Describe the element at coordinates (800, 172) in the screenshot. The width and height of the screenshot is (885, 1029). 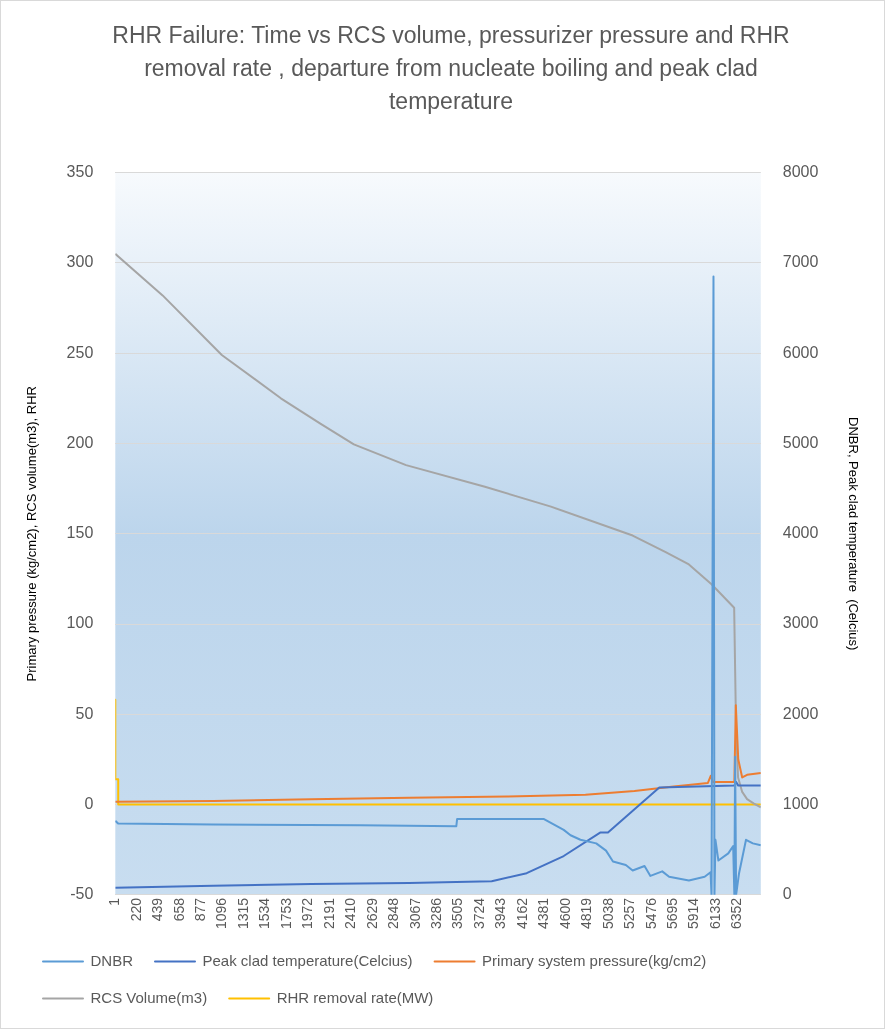
I see `y2-tick-label: 8000` at that location.